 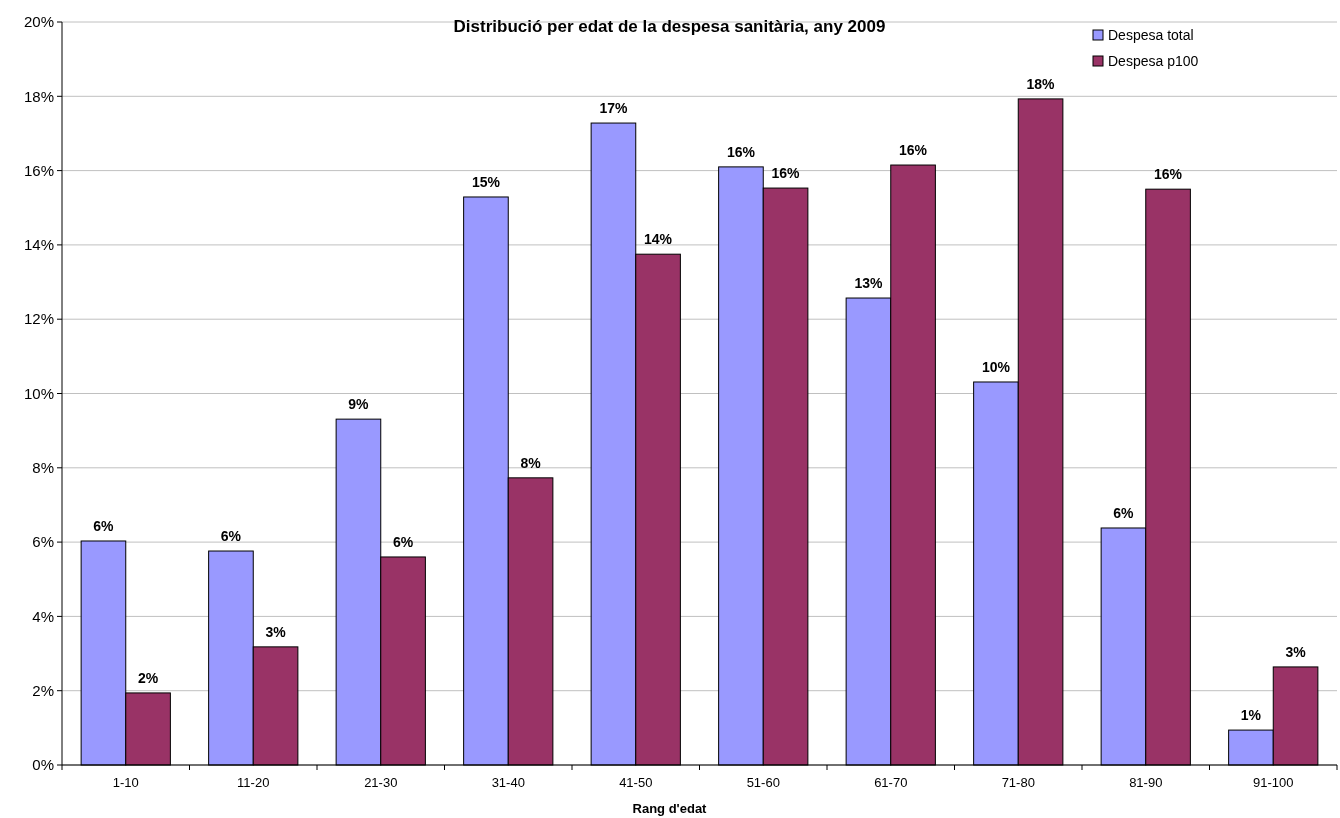 What do you see at coordinates (658, 239) in the screenshot?
I see `data-label: 14%` at bounding box center [658, 239].